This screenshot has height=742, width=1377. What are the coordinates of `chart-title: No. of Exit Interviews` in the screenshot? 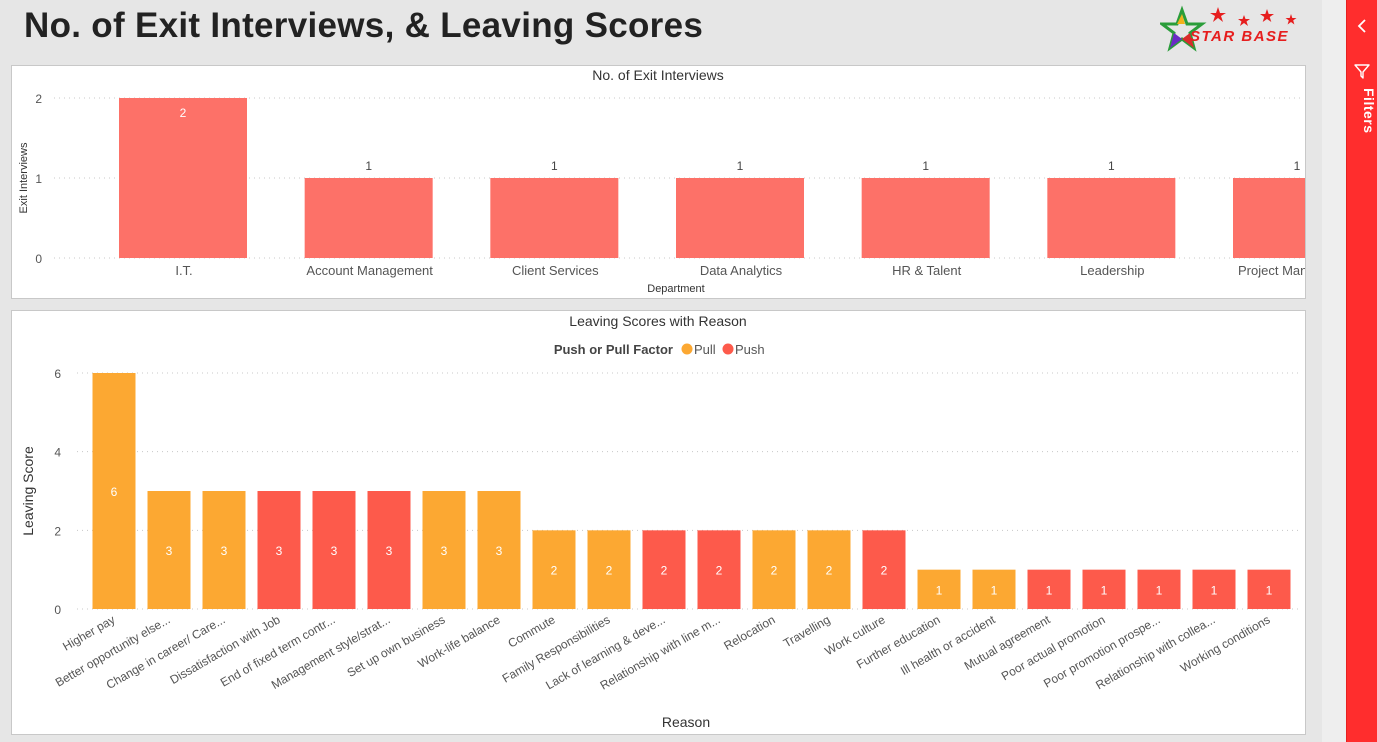 It's located at (658, 75).